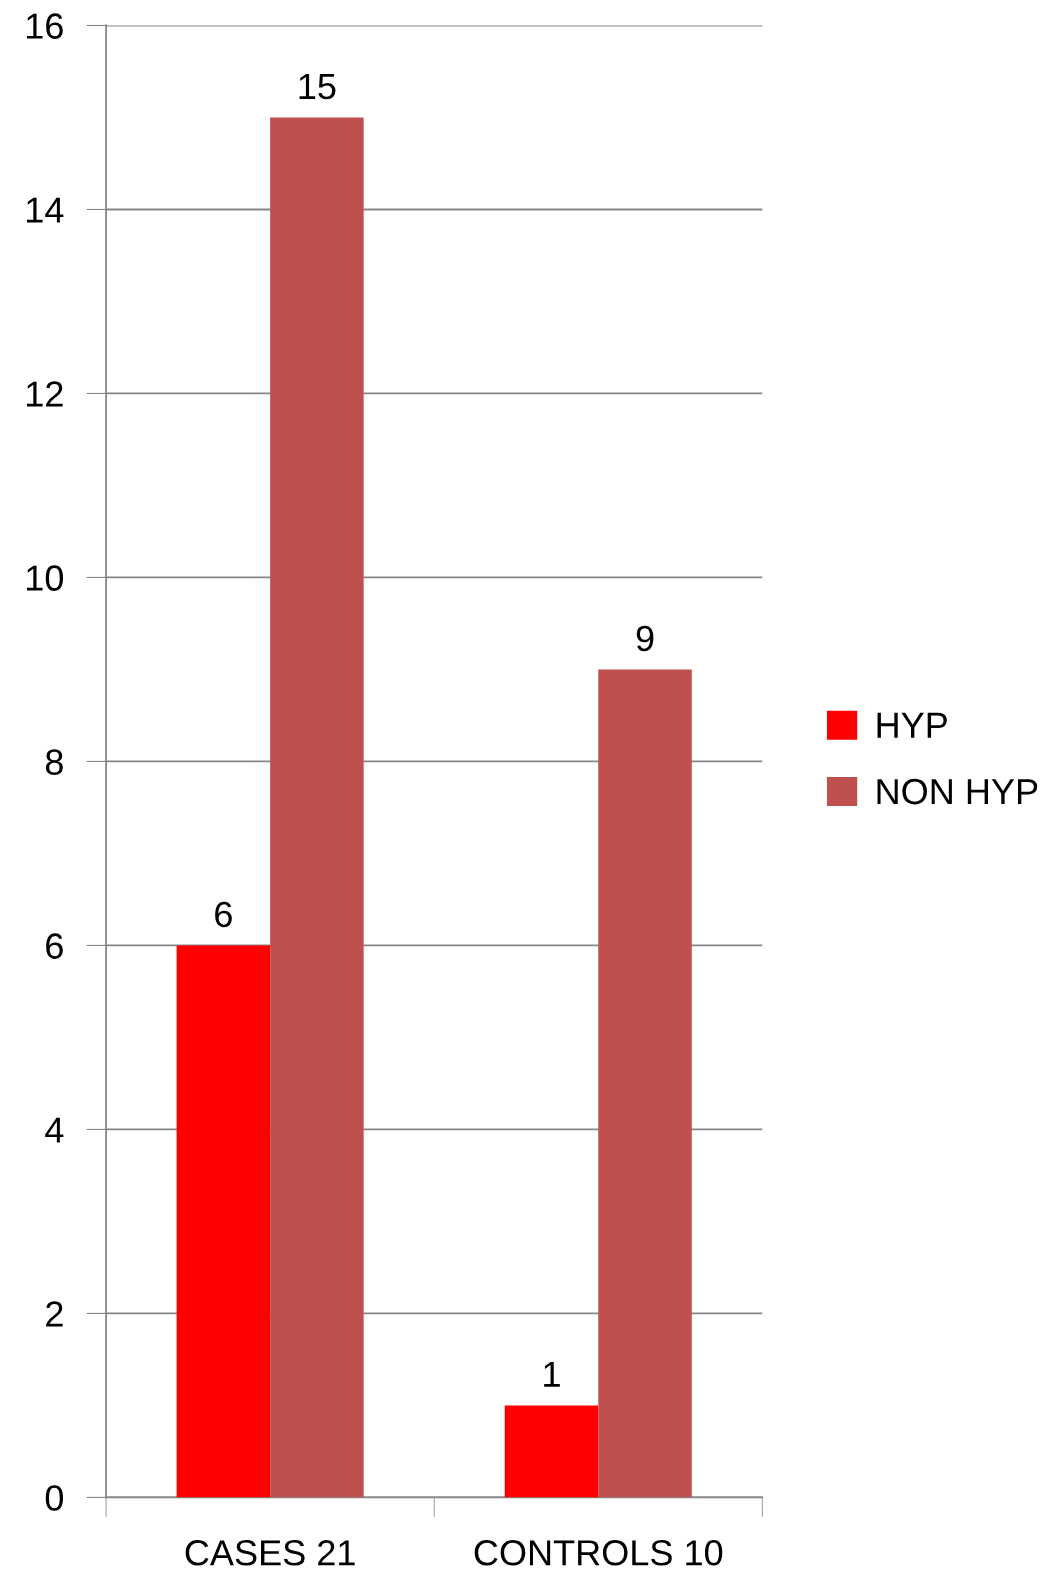 Image resolution: width=1040 pixels, height=1593 pixels. I want to click on legend-label: NON HYP, so click(957, 791).